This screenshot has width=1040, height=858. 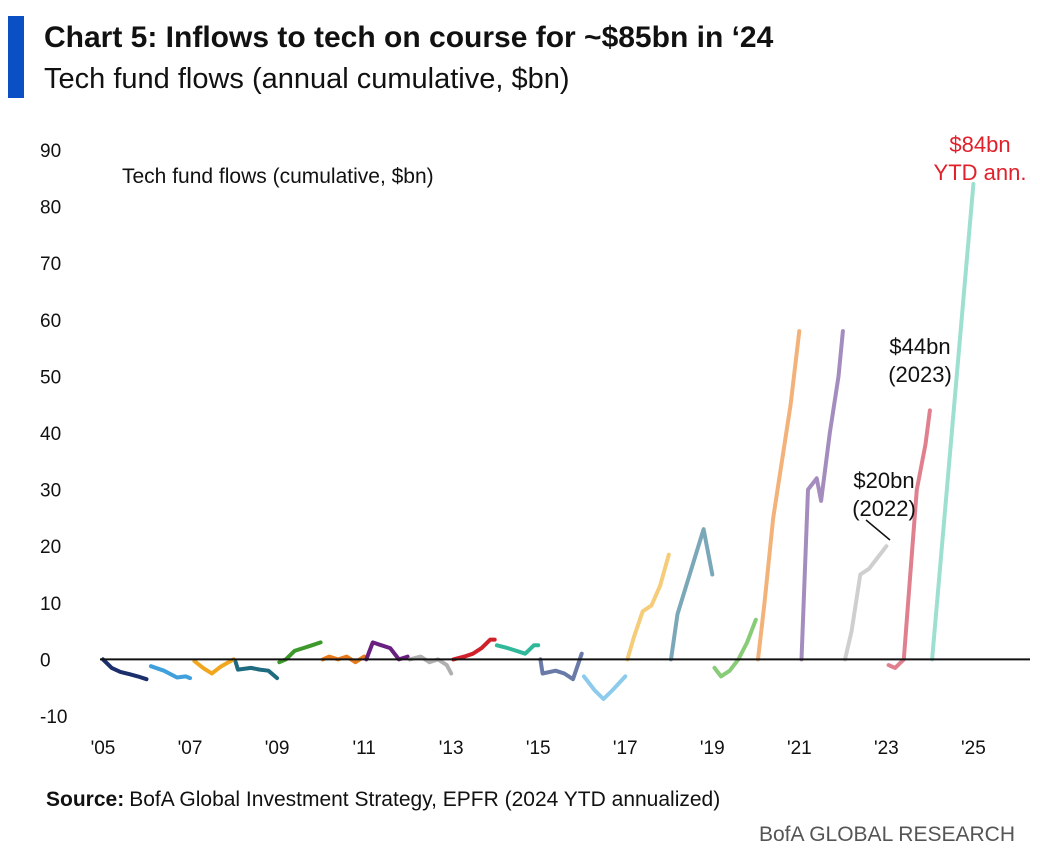 I want to click on y-tick-label: 20, so click(x=50, y=547).